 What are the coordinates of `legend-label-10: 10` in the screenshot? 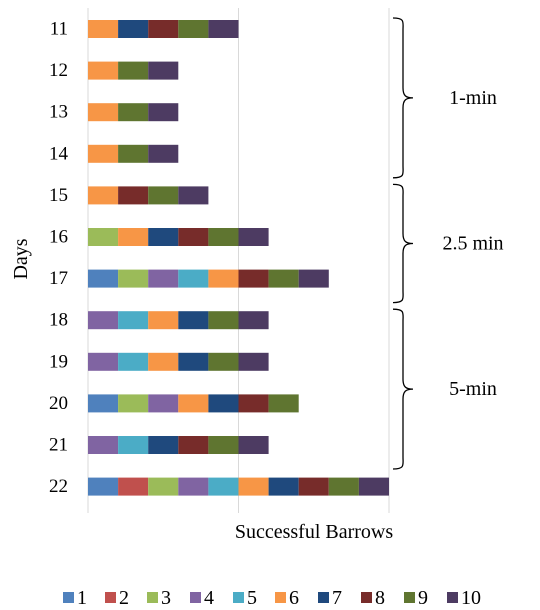 It's located at (471, 598).